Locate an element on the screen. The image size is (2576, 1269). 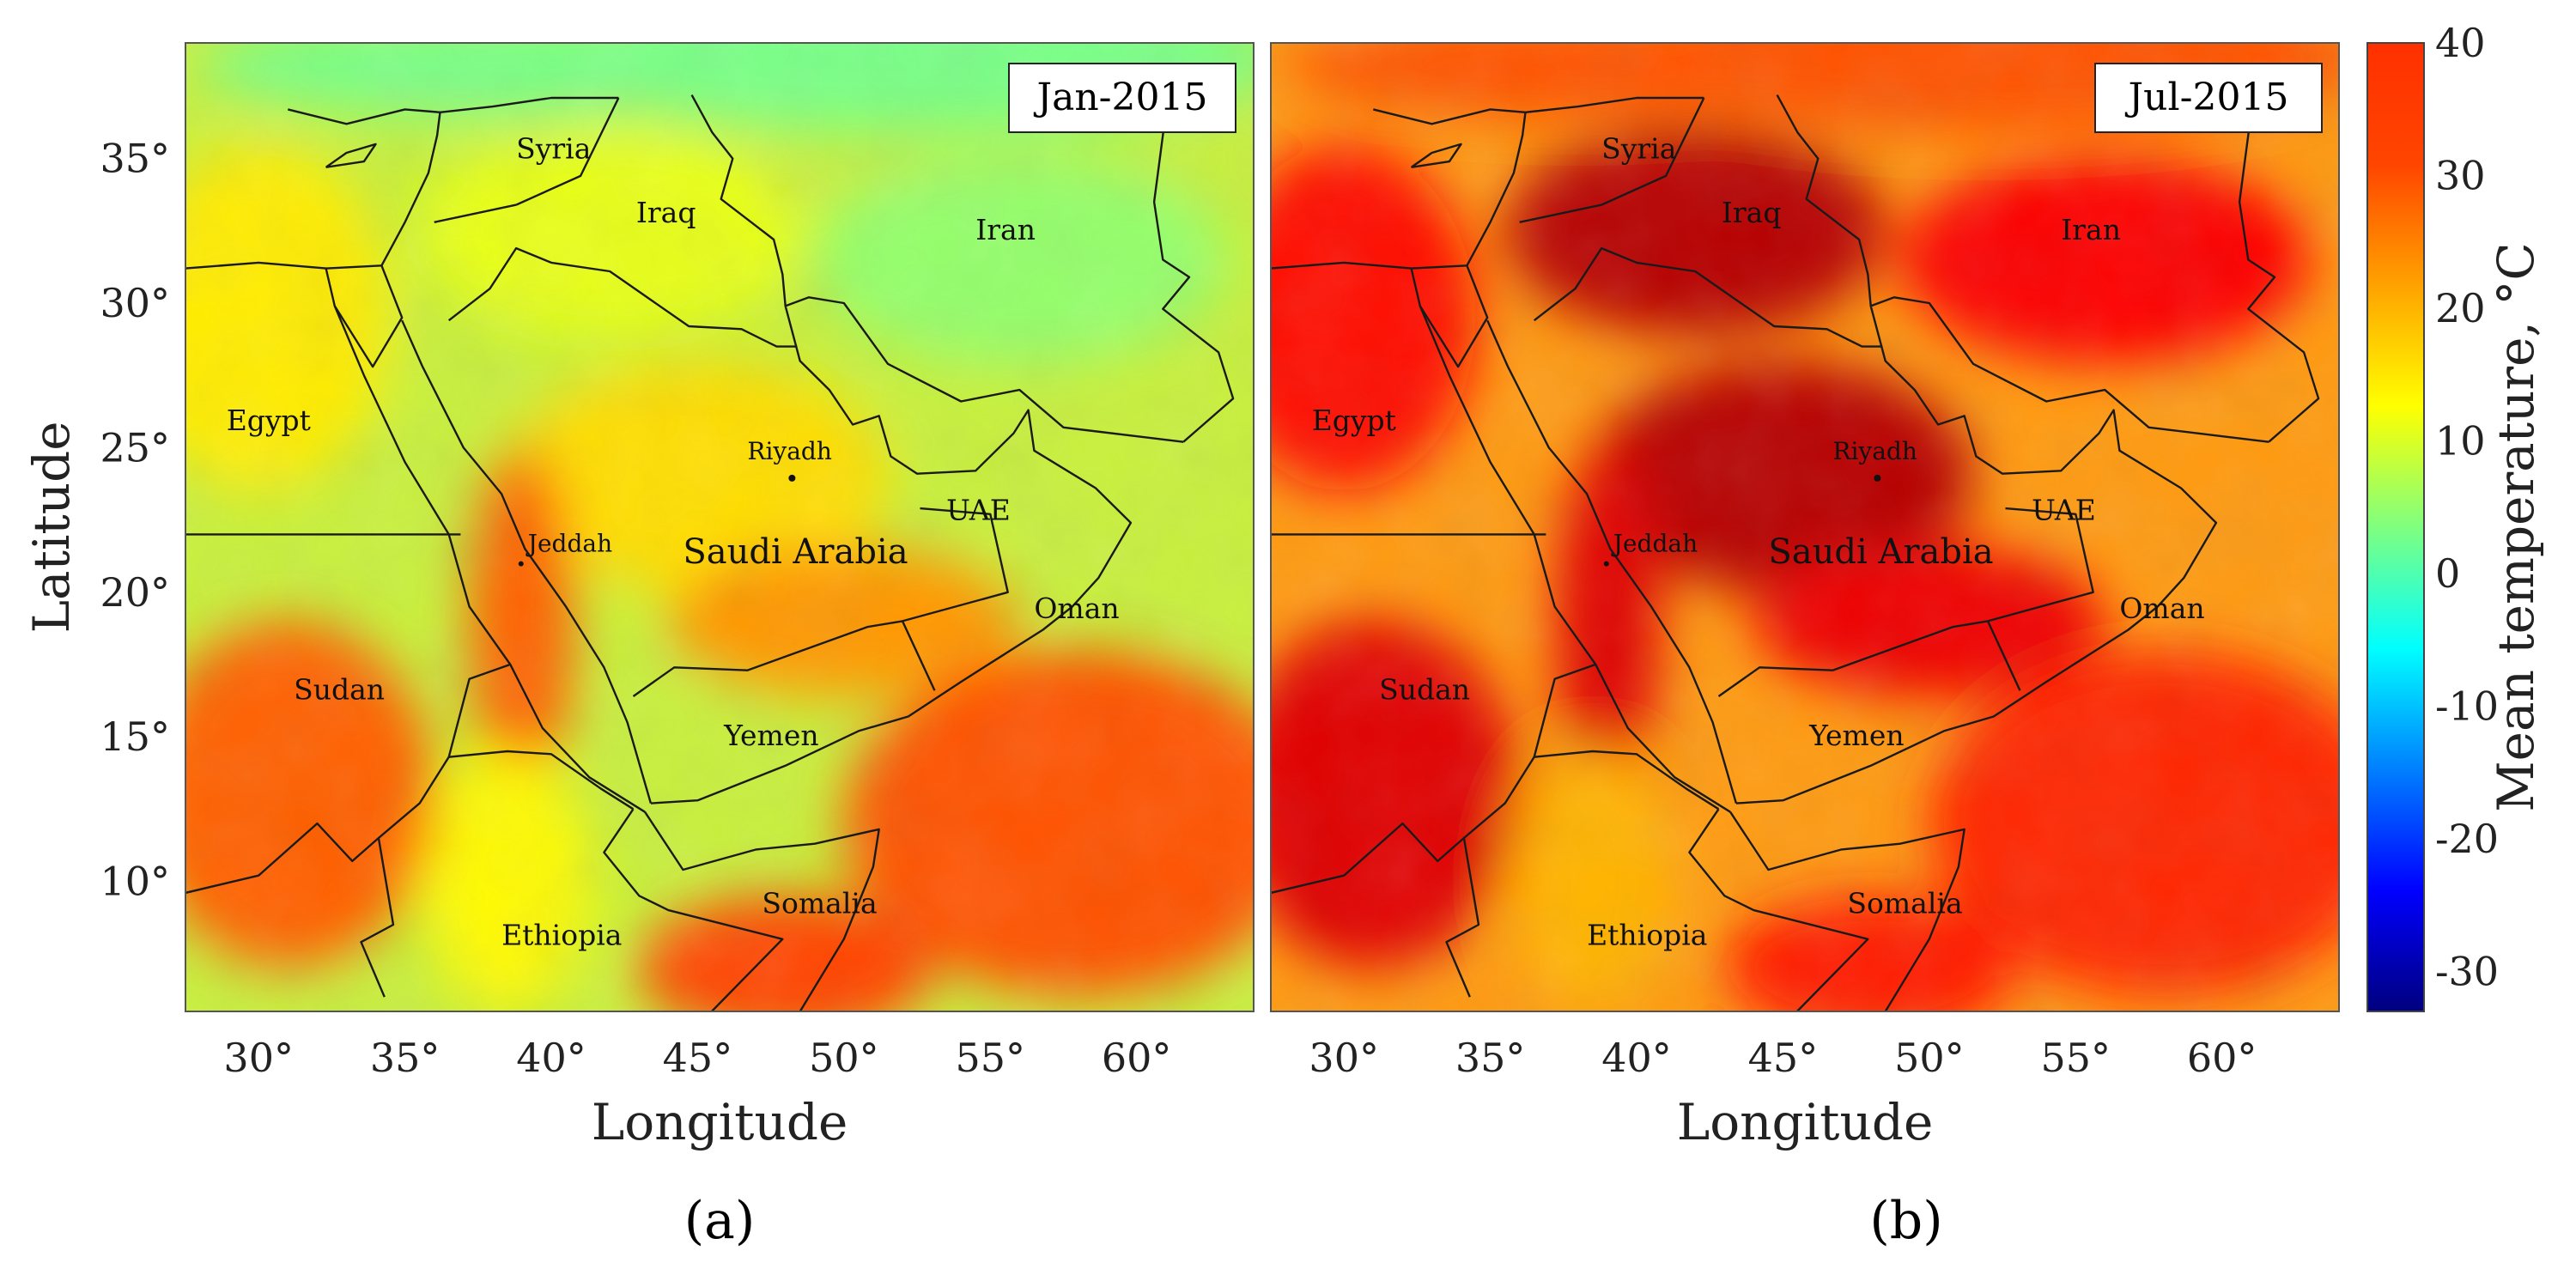
panel-b-caption: (b) is located at coordinates (1906, 1221).